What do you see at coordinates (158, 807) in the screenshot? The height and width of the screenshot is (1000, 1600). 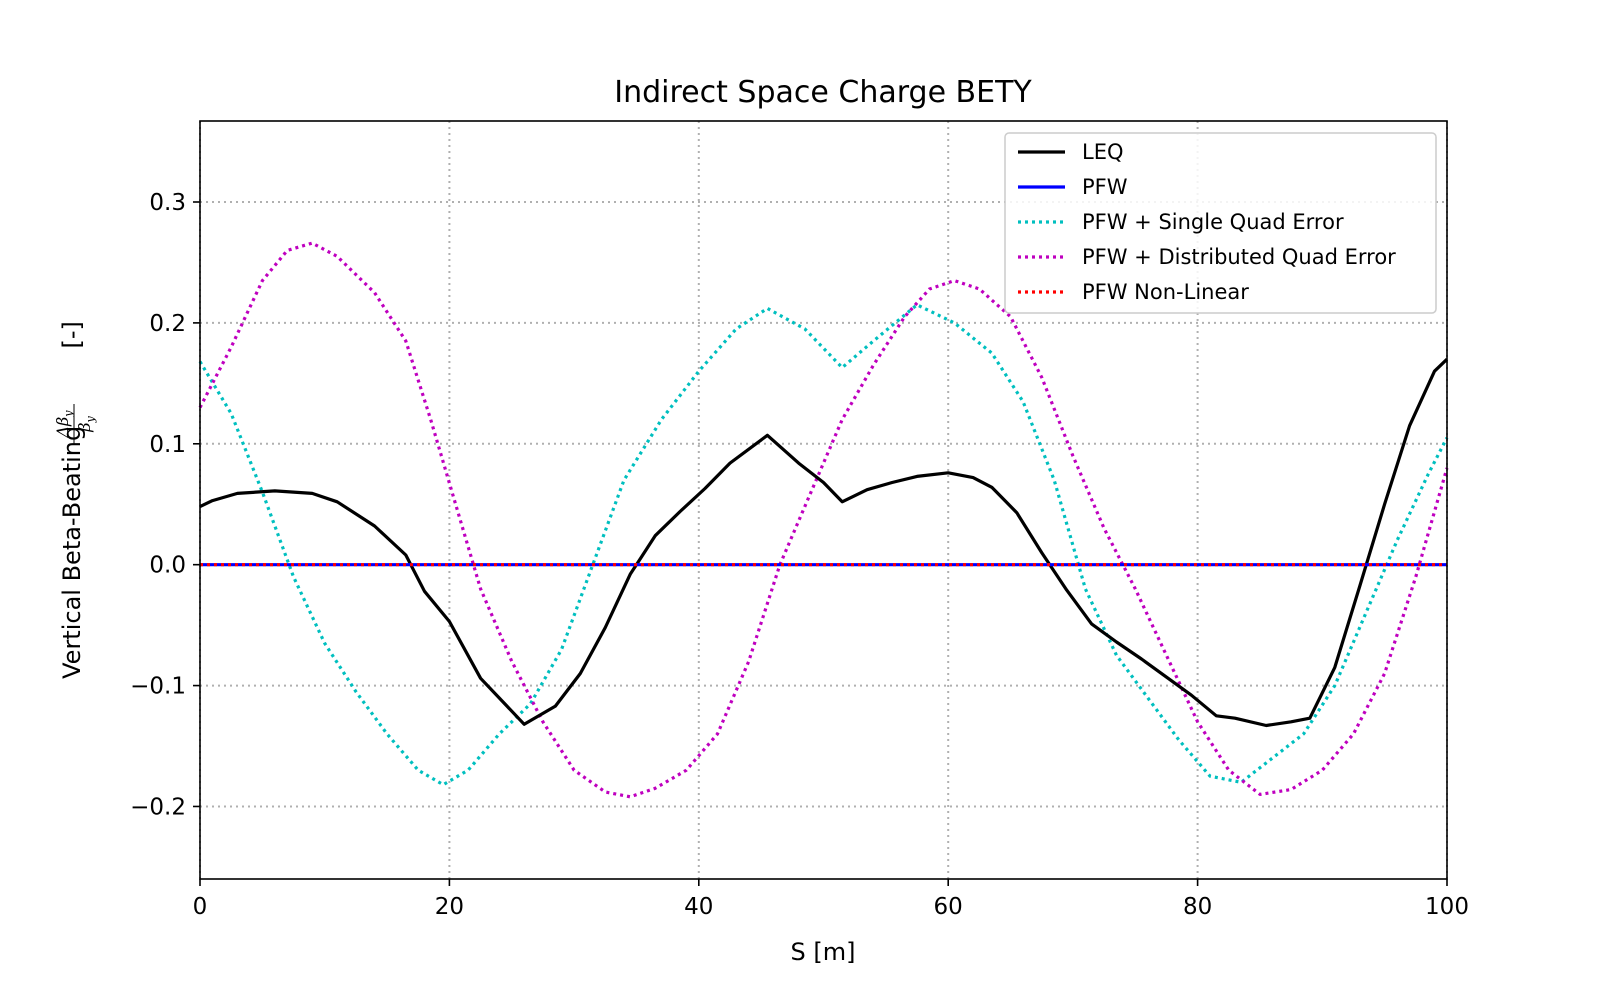 I see `y-tick-label: −0.2` at bounding box center [158, 807].